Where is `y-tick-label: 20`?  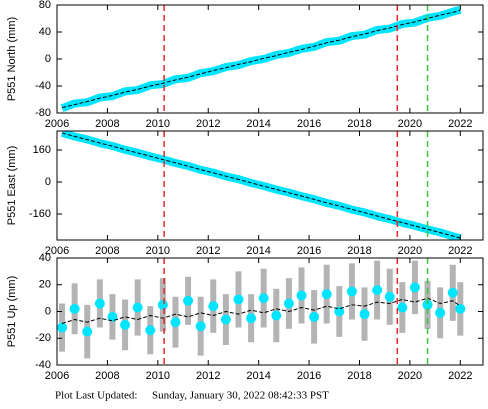
y-tick-label: 20 is located at coordinates (45, 285).